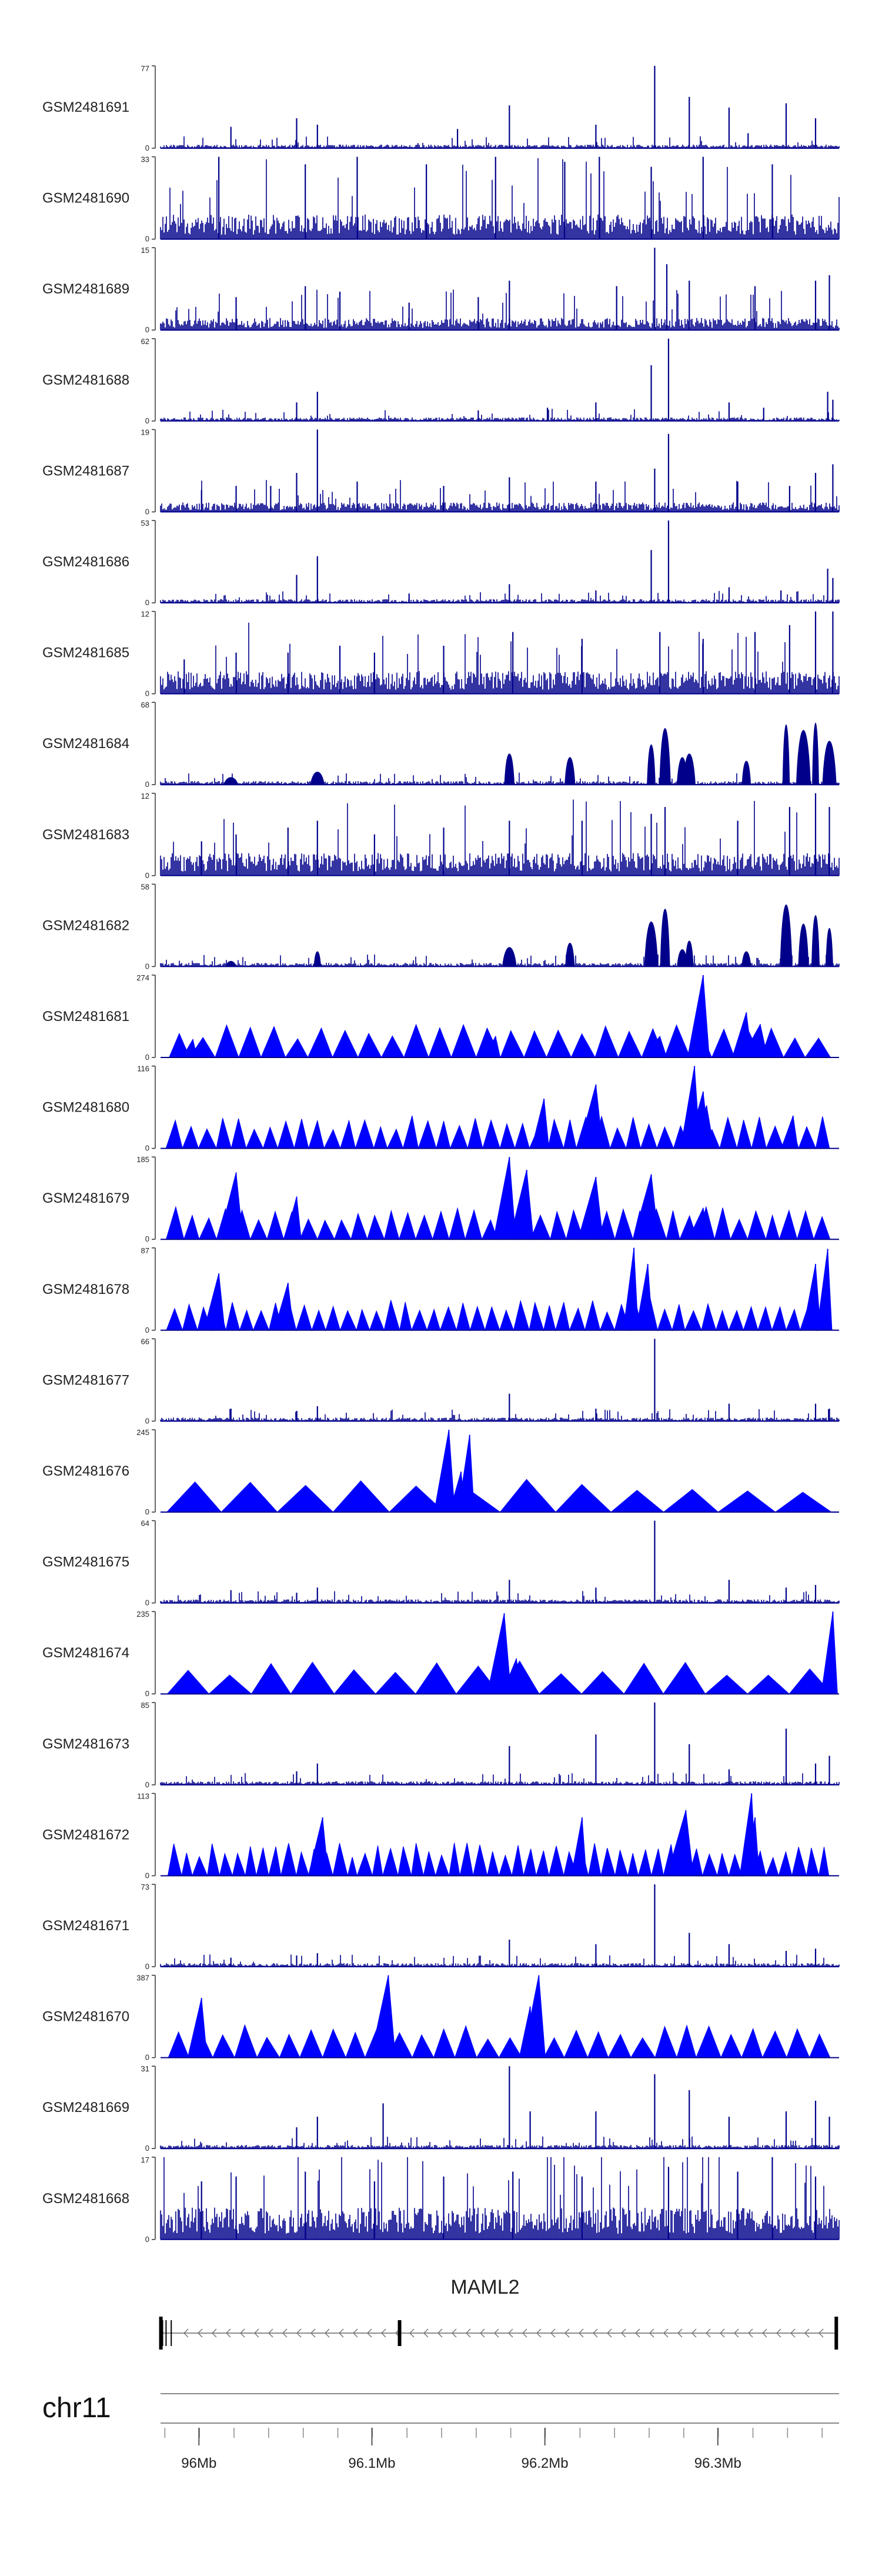  Describe the element at coordinates (440, 1290) in the screenshot. I see `track-GSM2481678: GSM2481678 87 0` at that location.